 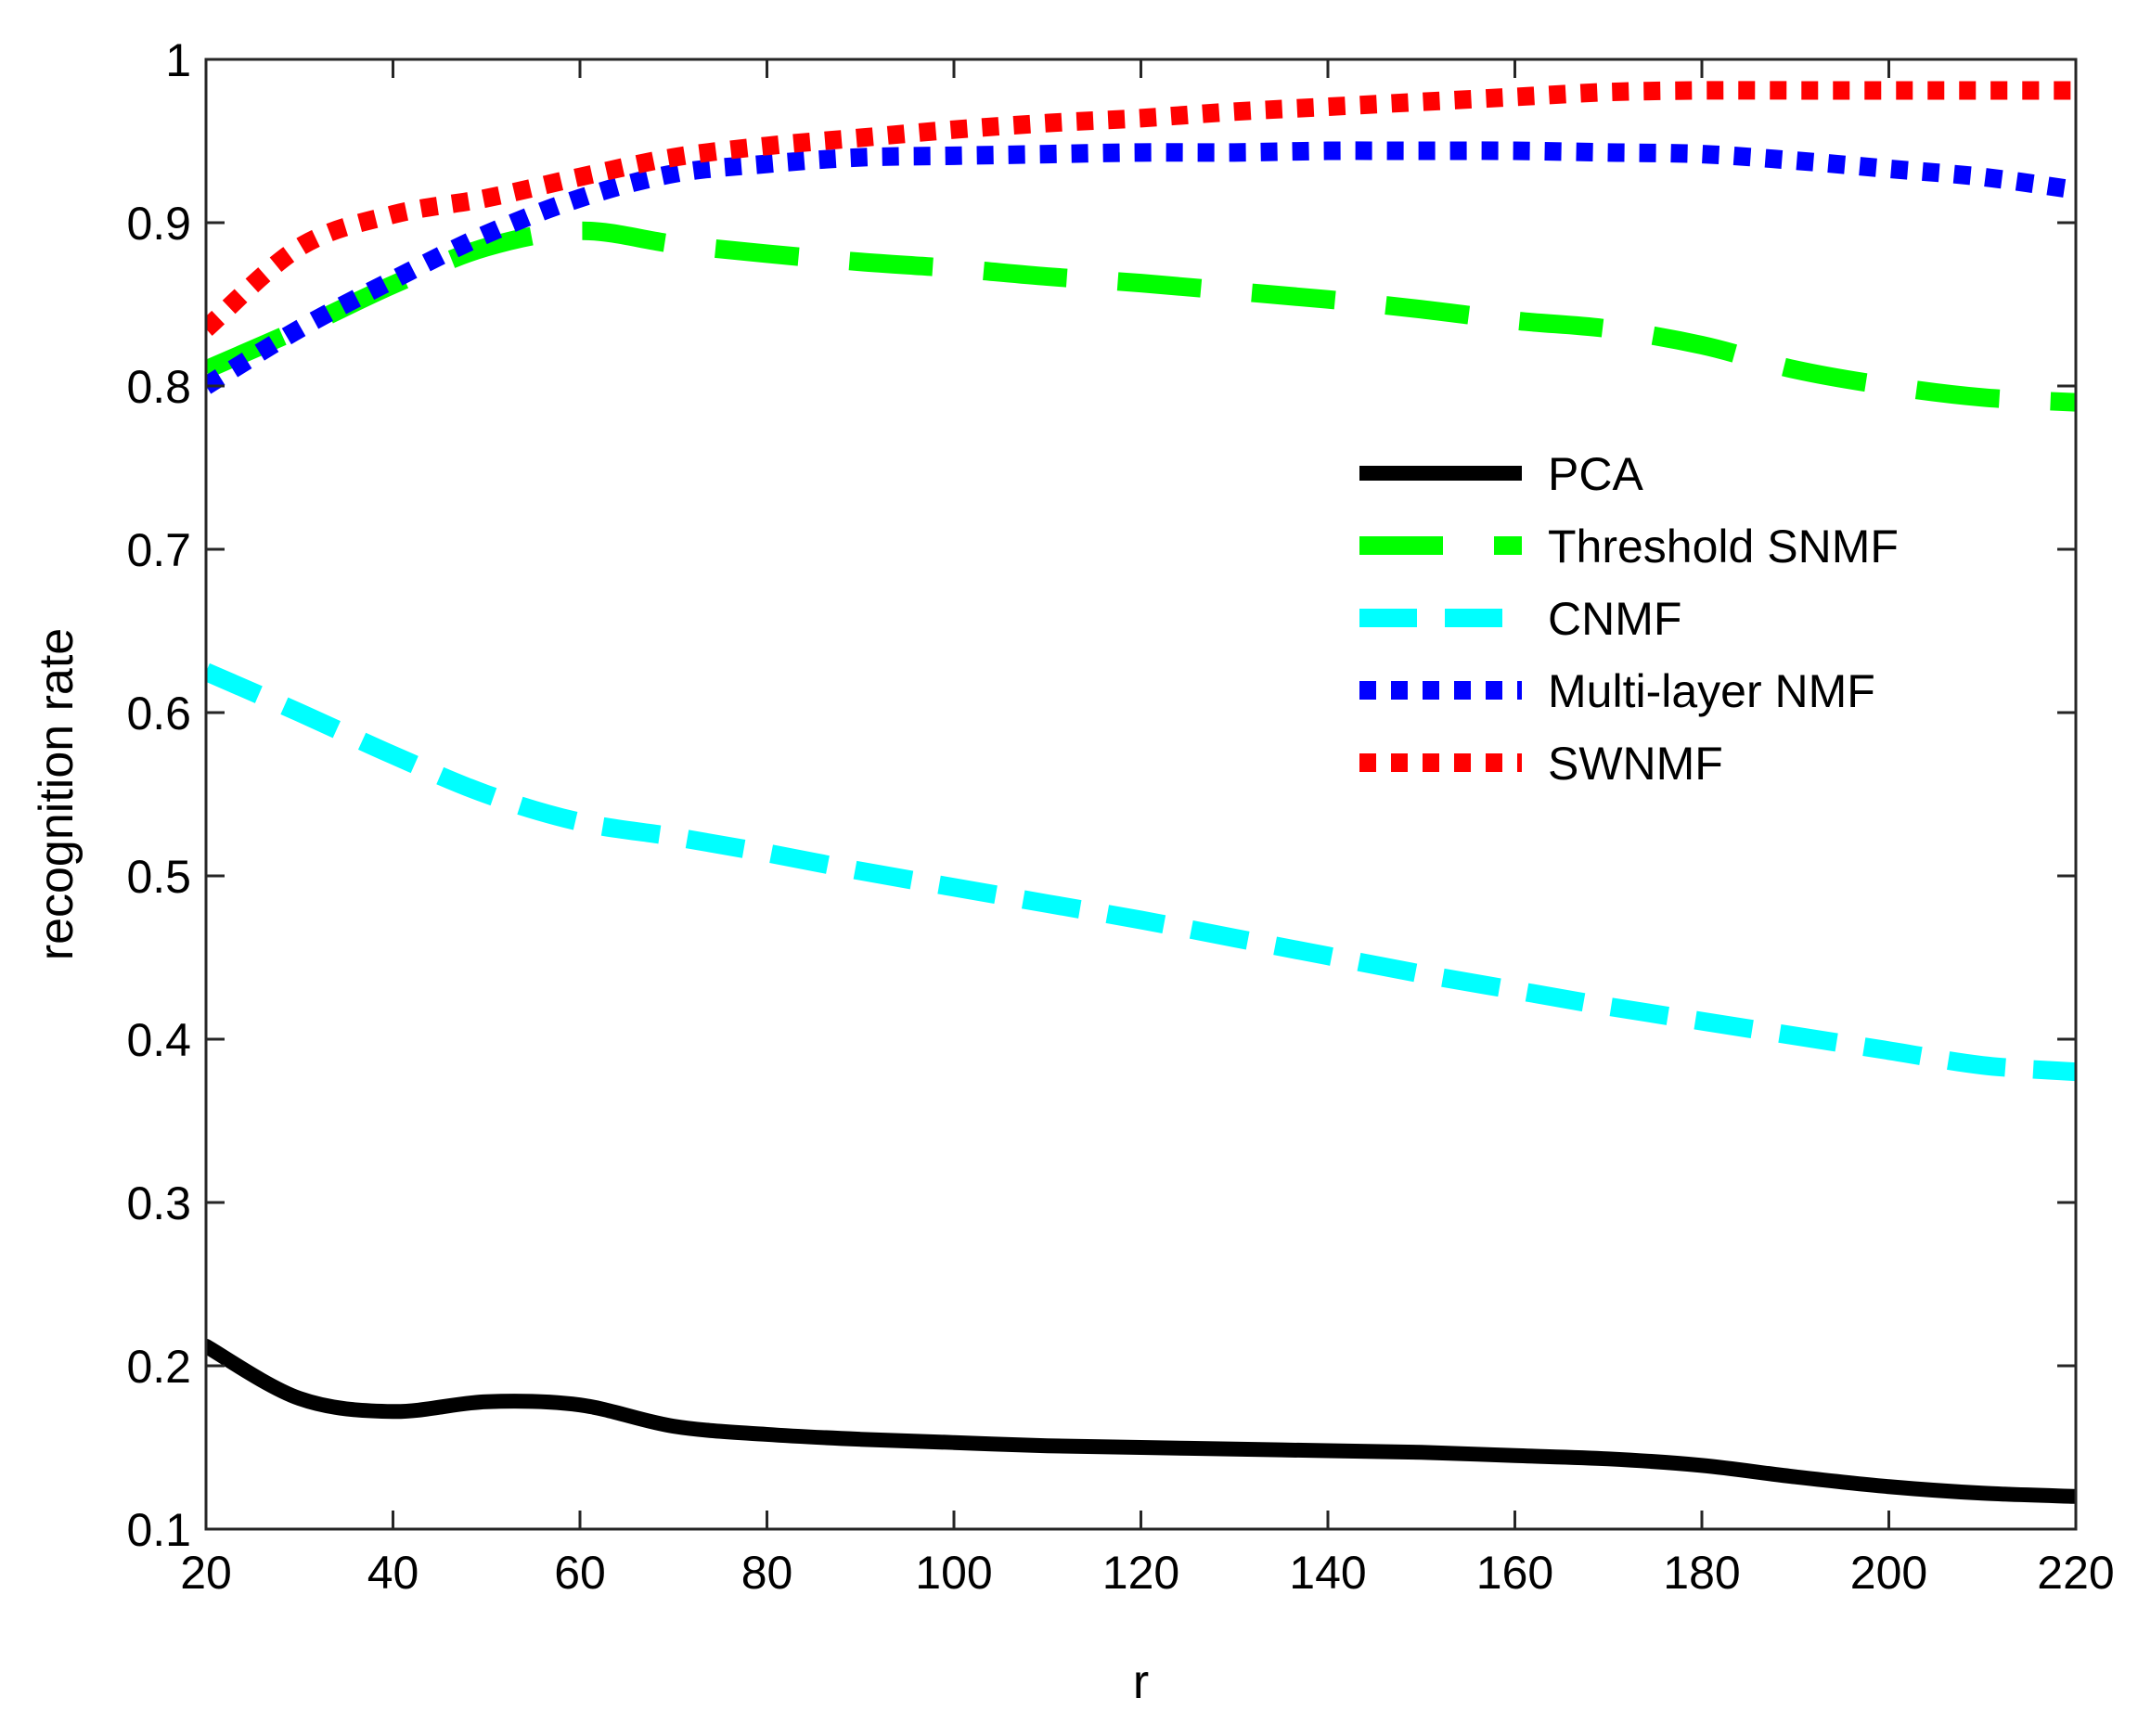 I want to click on x-tick-label: 180, so click(x=1701, y=1573).